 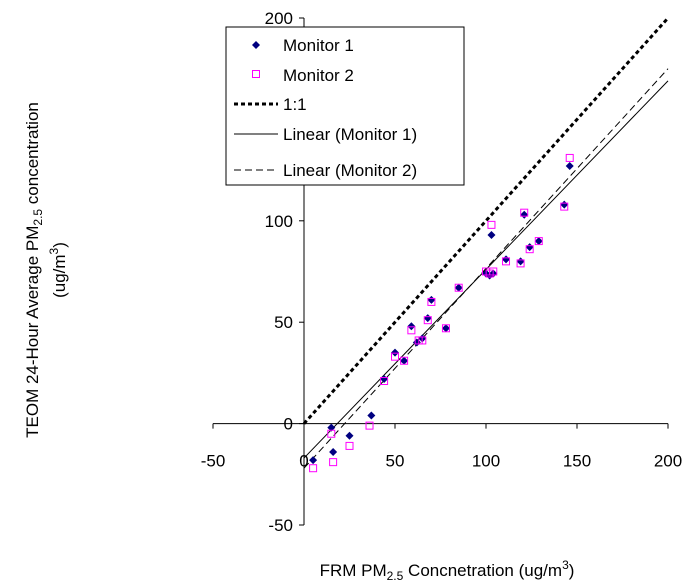 I want to click on legend-label-linear-monitor-2: Linear (Monitor 2), so click(x=350, y=170).